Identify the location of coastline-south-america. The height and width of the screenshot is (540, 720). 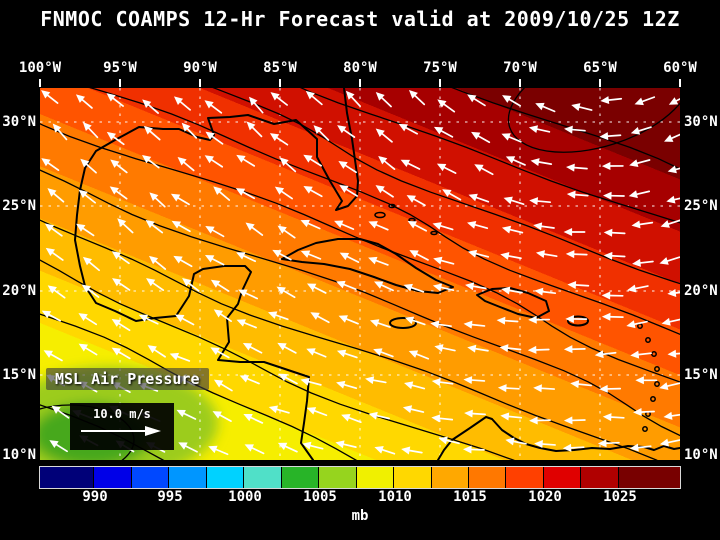
(558, 438).